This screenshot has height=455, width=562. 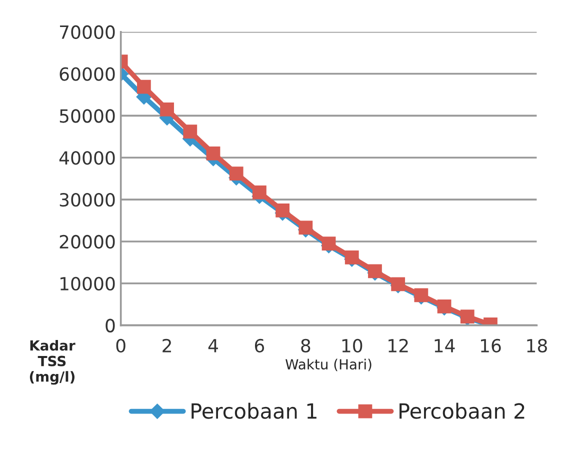 What do you see at coordinates (87, 241) in the screenshot?
I see `y-tick-label: 20000` at bounding box center [87, 241].